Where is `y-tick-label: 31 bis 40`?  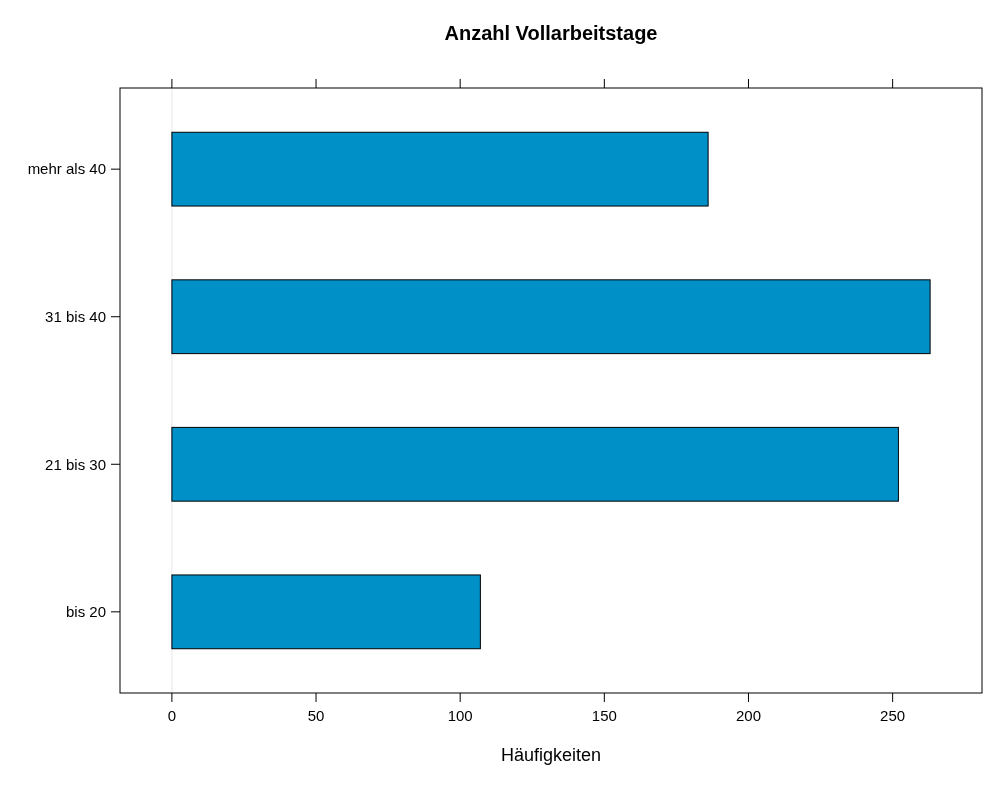
y-tick-label: 31 bis 40 is located at coordinates (75, 316).